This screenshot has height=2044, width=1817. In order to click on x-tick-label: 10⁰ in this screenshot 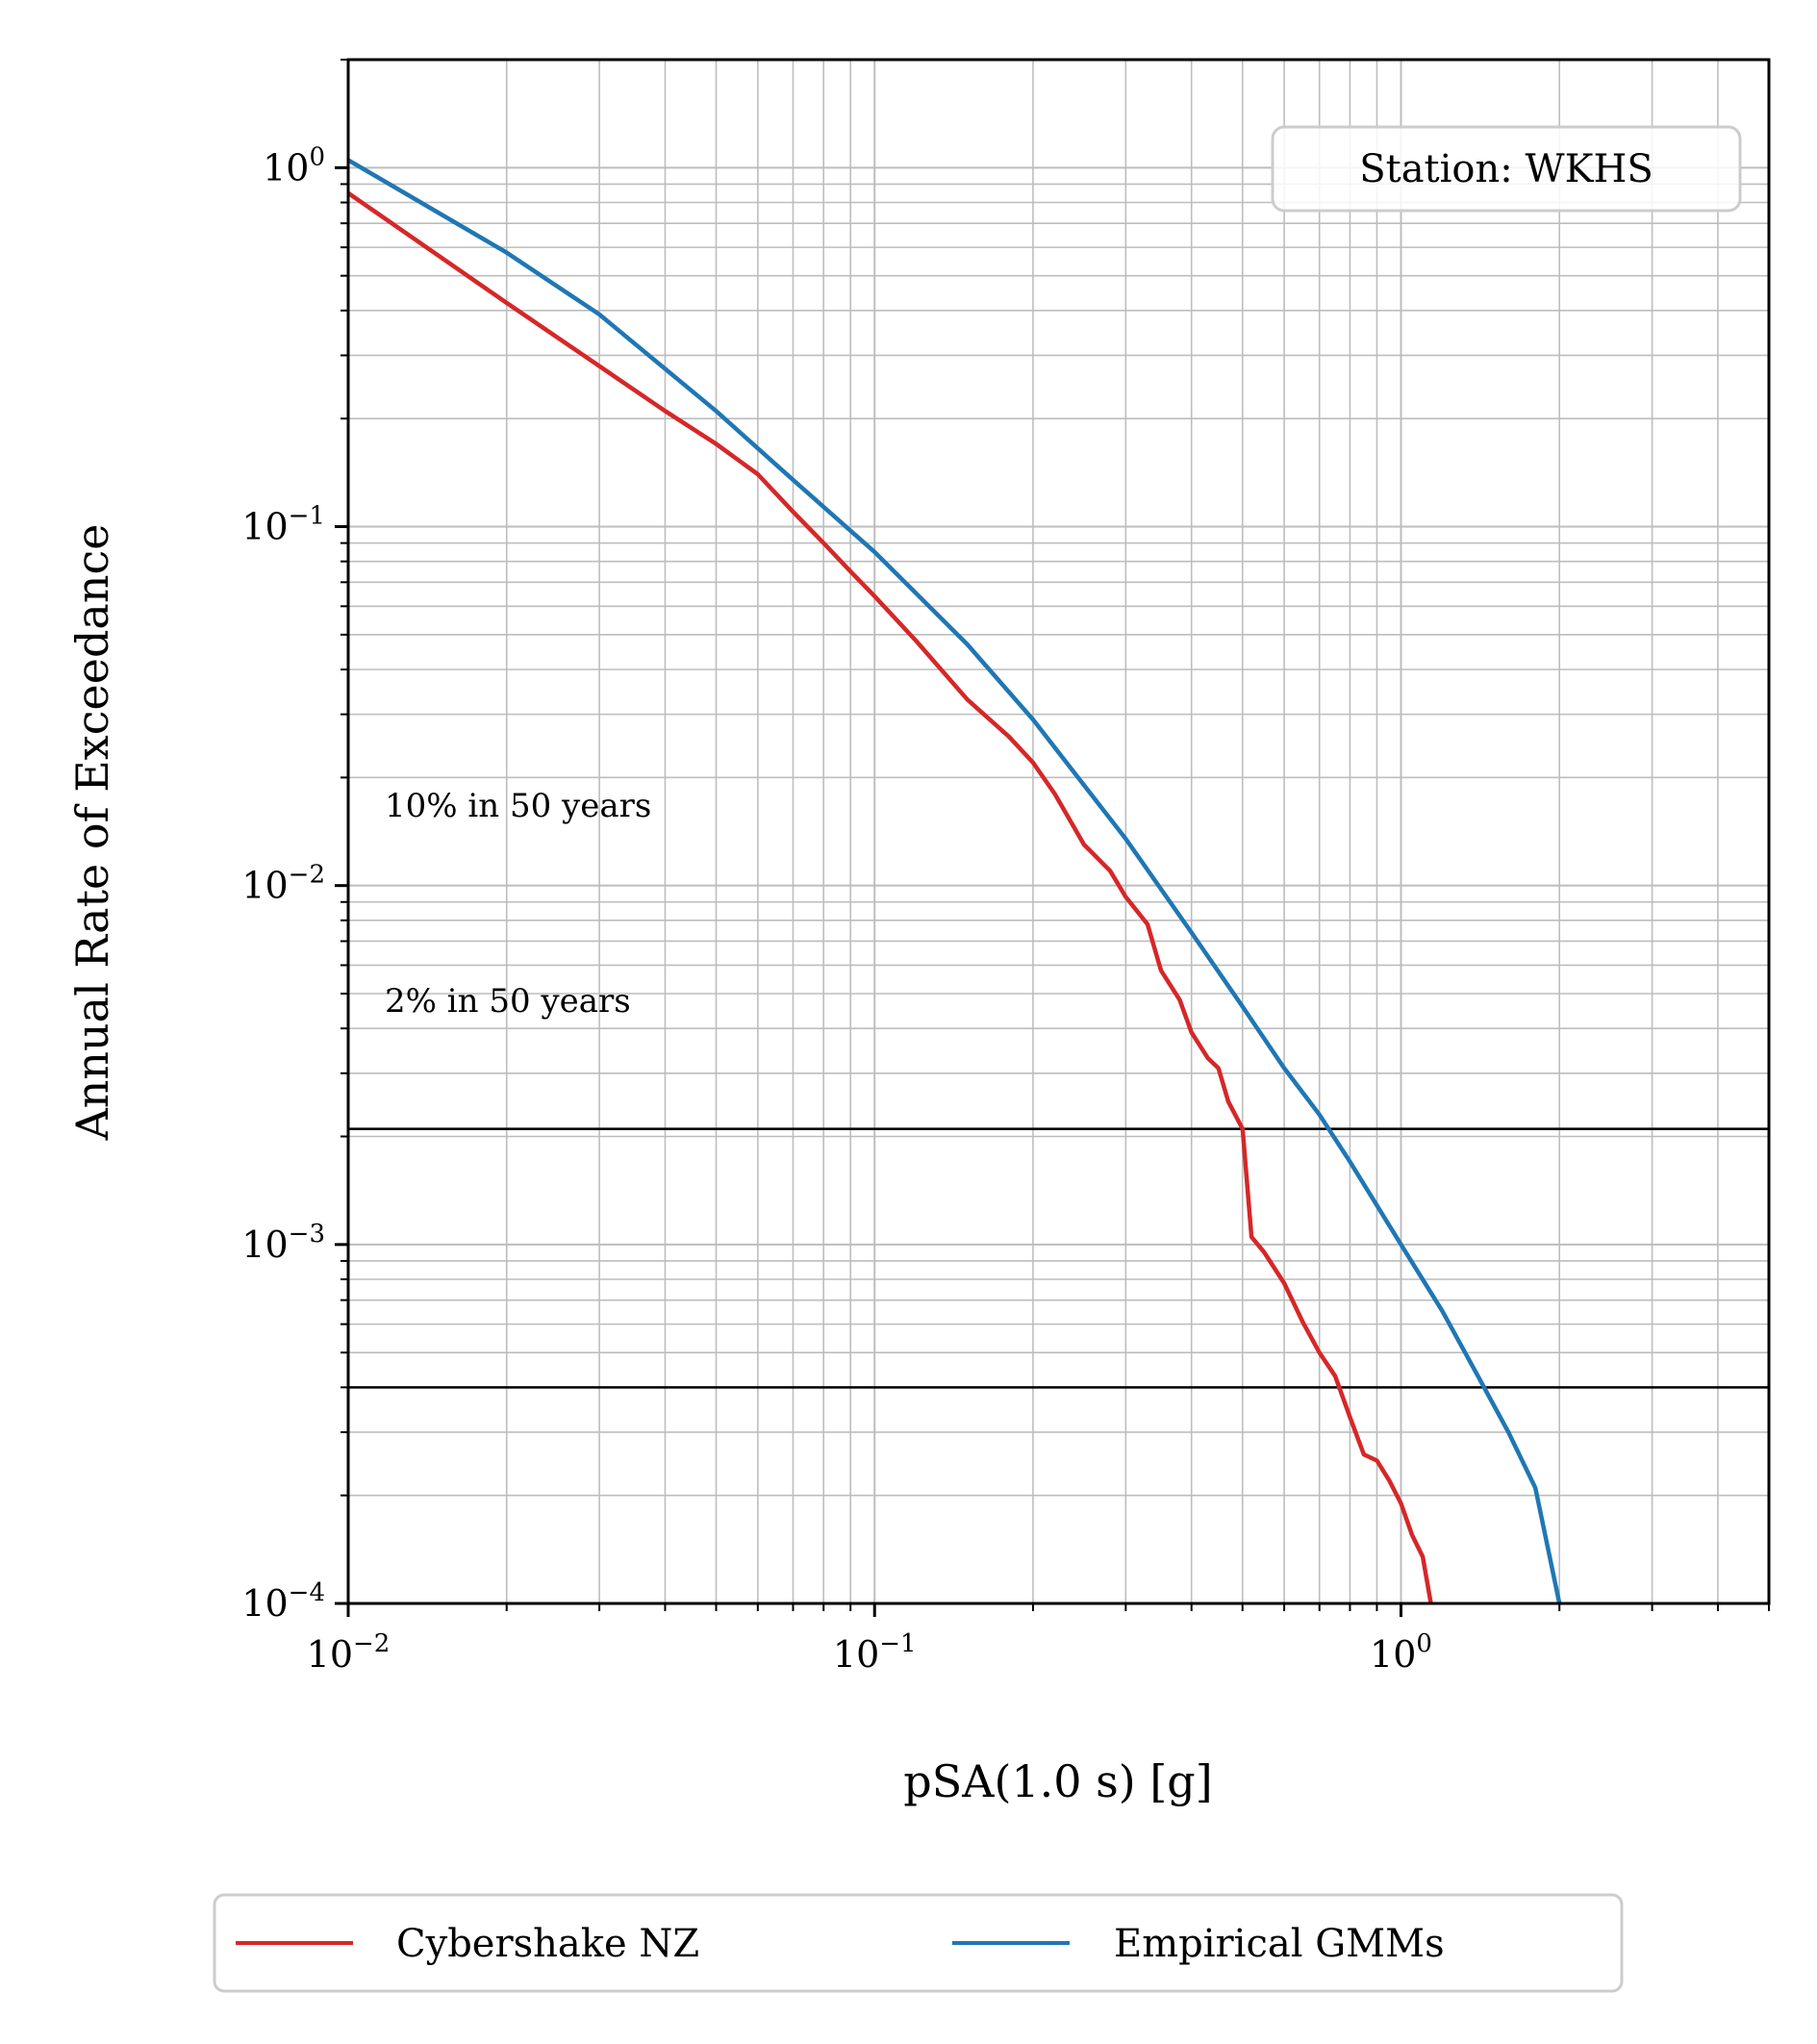, I will do `click(1401, 1652)`.